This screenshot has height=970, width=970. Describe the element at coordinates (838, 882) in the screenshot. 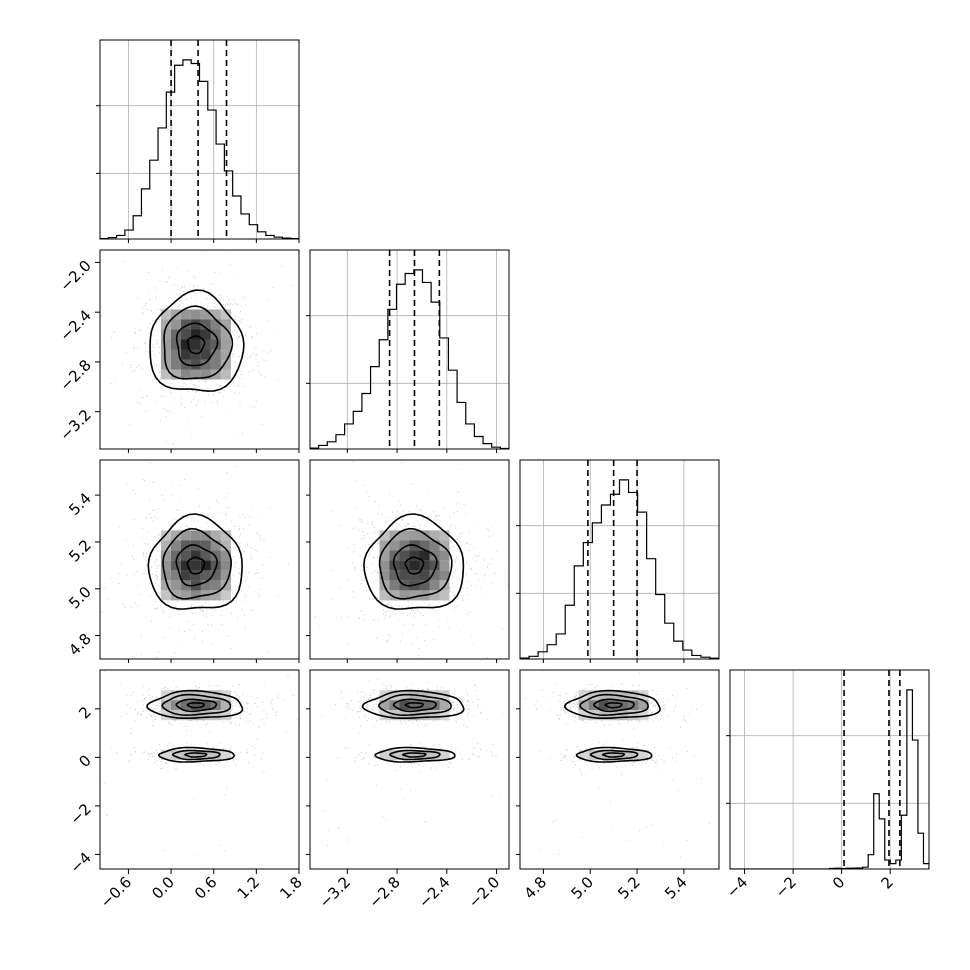

I see `xtick-label-3-2: 0` at that location.